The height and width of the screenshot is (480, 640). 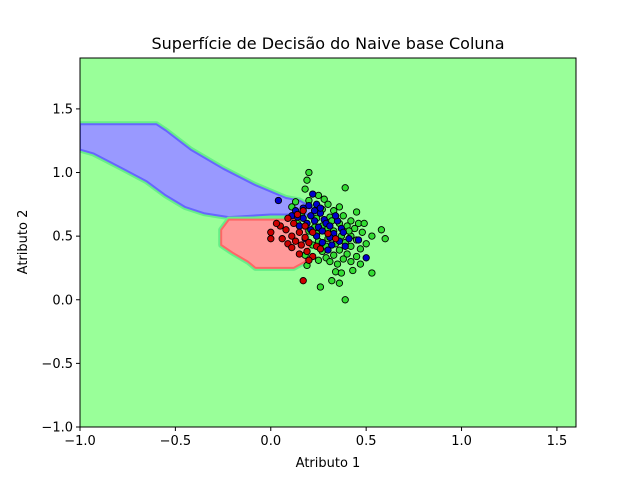 I want to click on y-tick-label: −1.0, so click(x=57, y=428).